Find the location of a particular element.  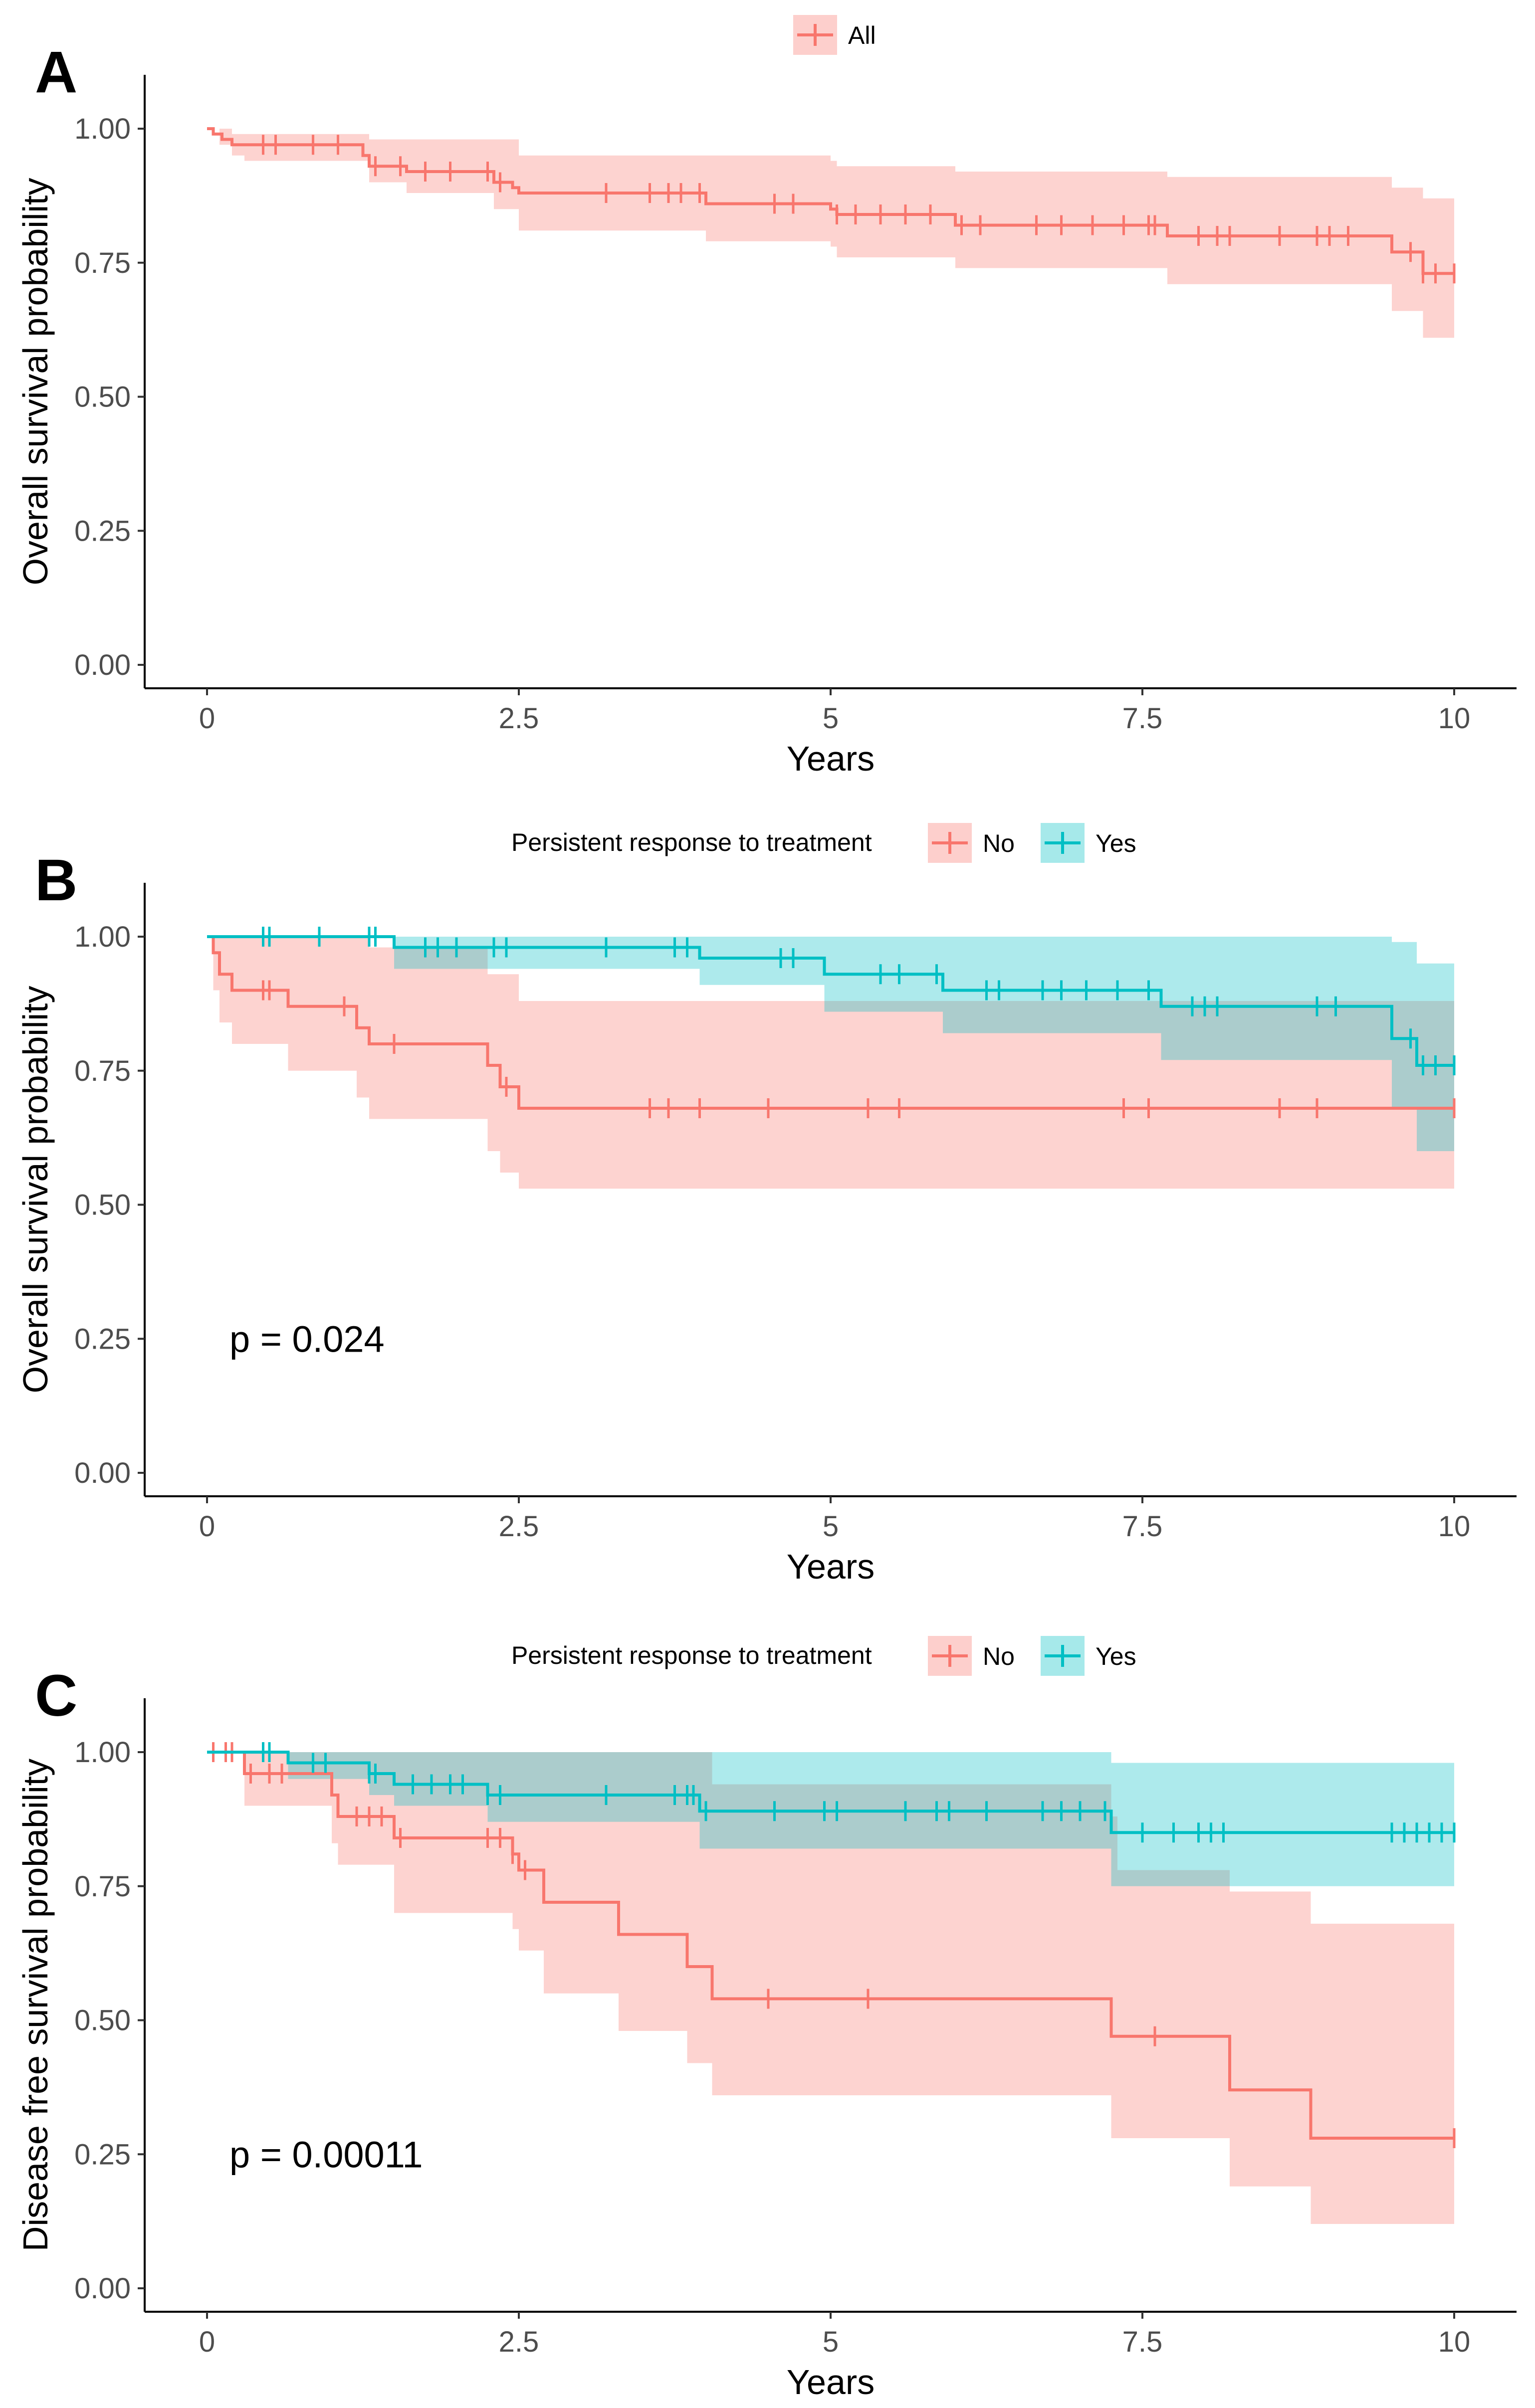

p-value-annotation: p = 0.024 is located at coordinates (307, 1339).